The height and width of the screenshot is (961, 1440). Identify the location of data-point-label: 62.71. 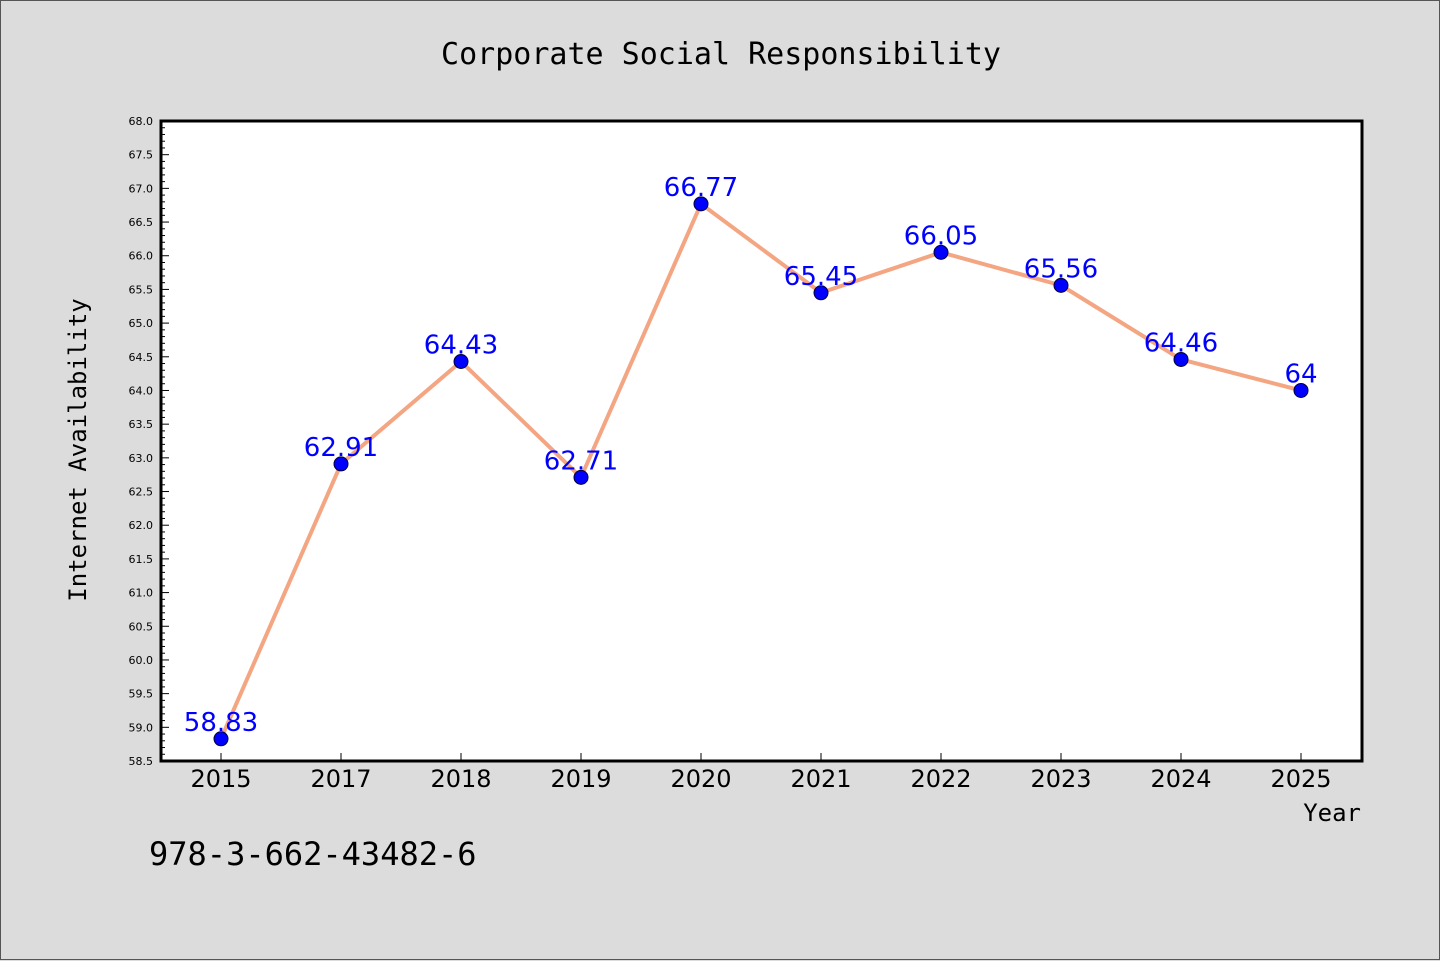
(581, 461).